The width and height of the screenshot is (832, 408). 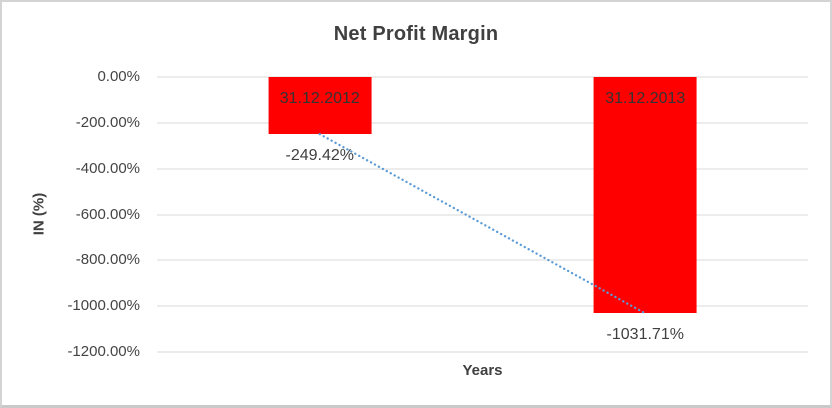 I want to click on bar-value-label: -249.42%, so click(x=320, y=156).